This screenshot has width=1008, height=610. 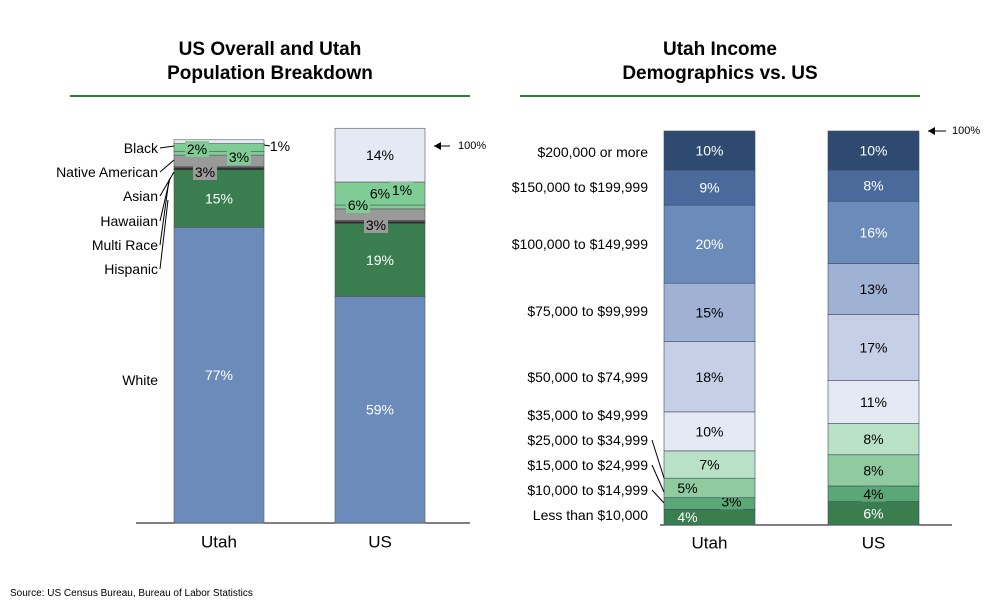 What do you see at coordinates (587, 490) in the screenshot?
I see `inc-legend-1: $10,000 to $14,999` at bounding box center [587, 490].